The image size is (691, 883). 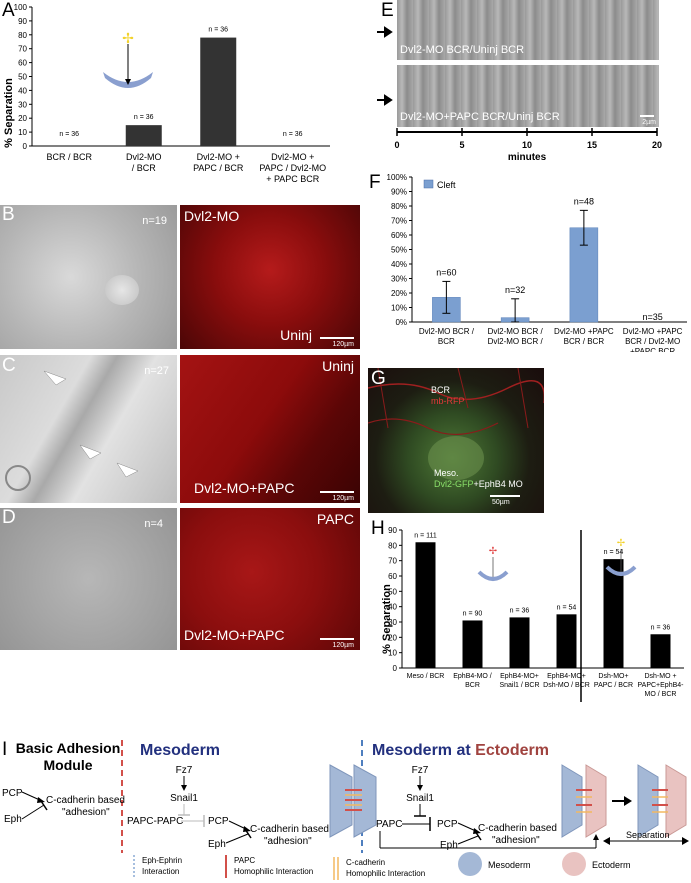 I want to click on panel-h-x-label: Meso / BCR, so click(x=426, y=676).